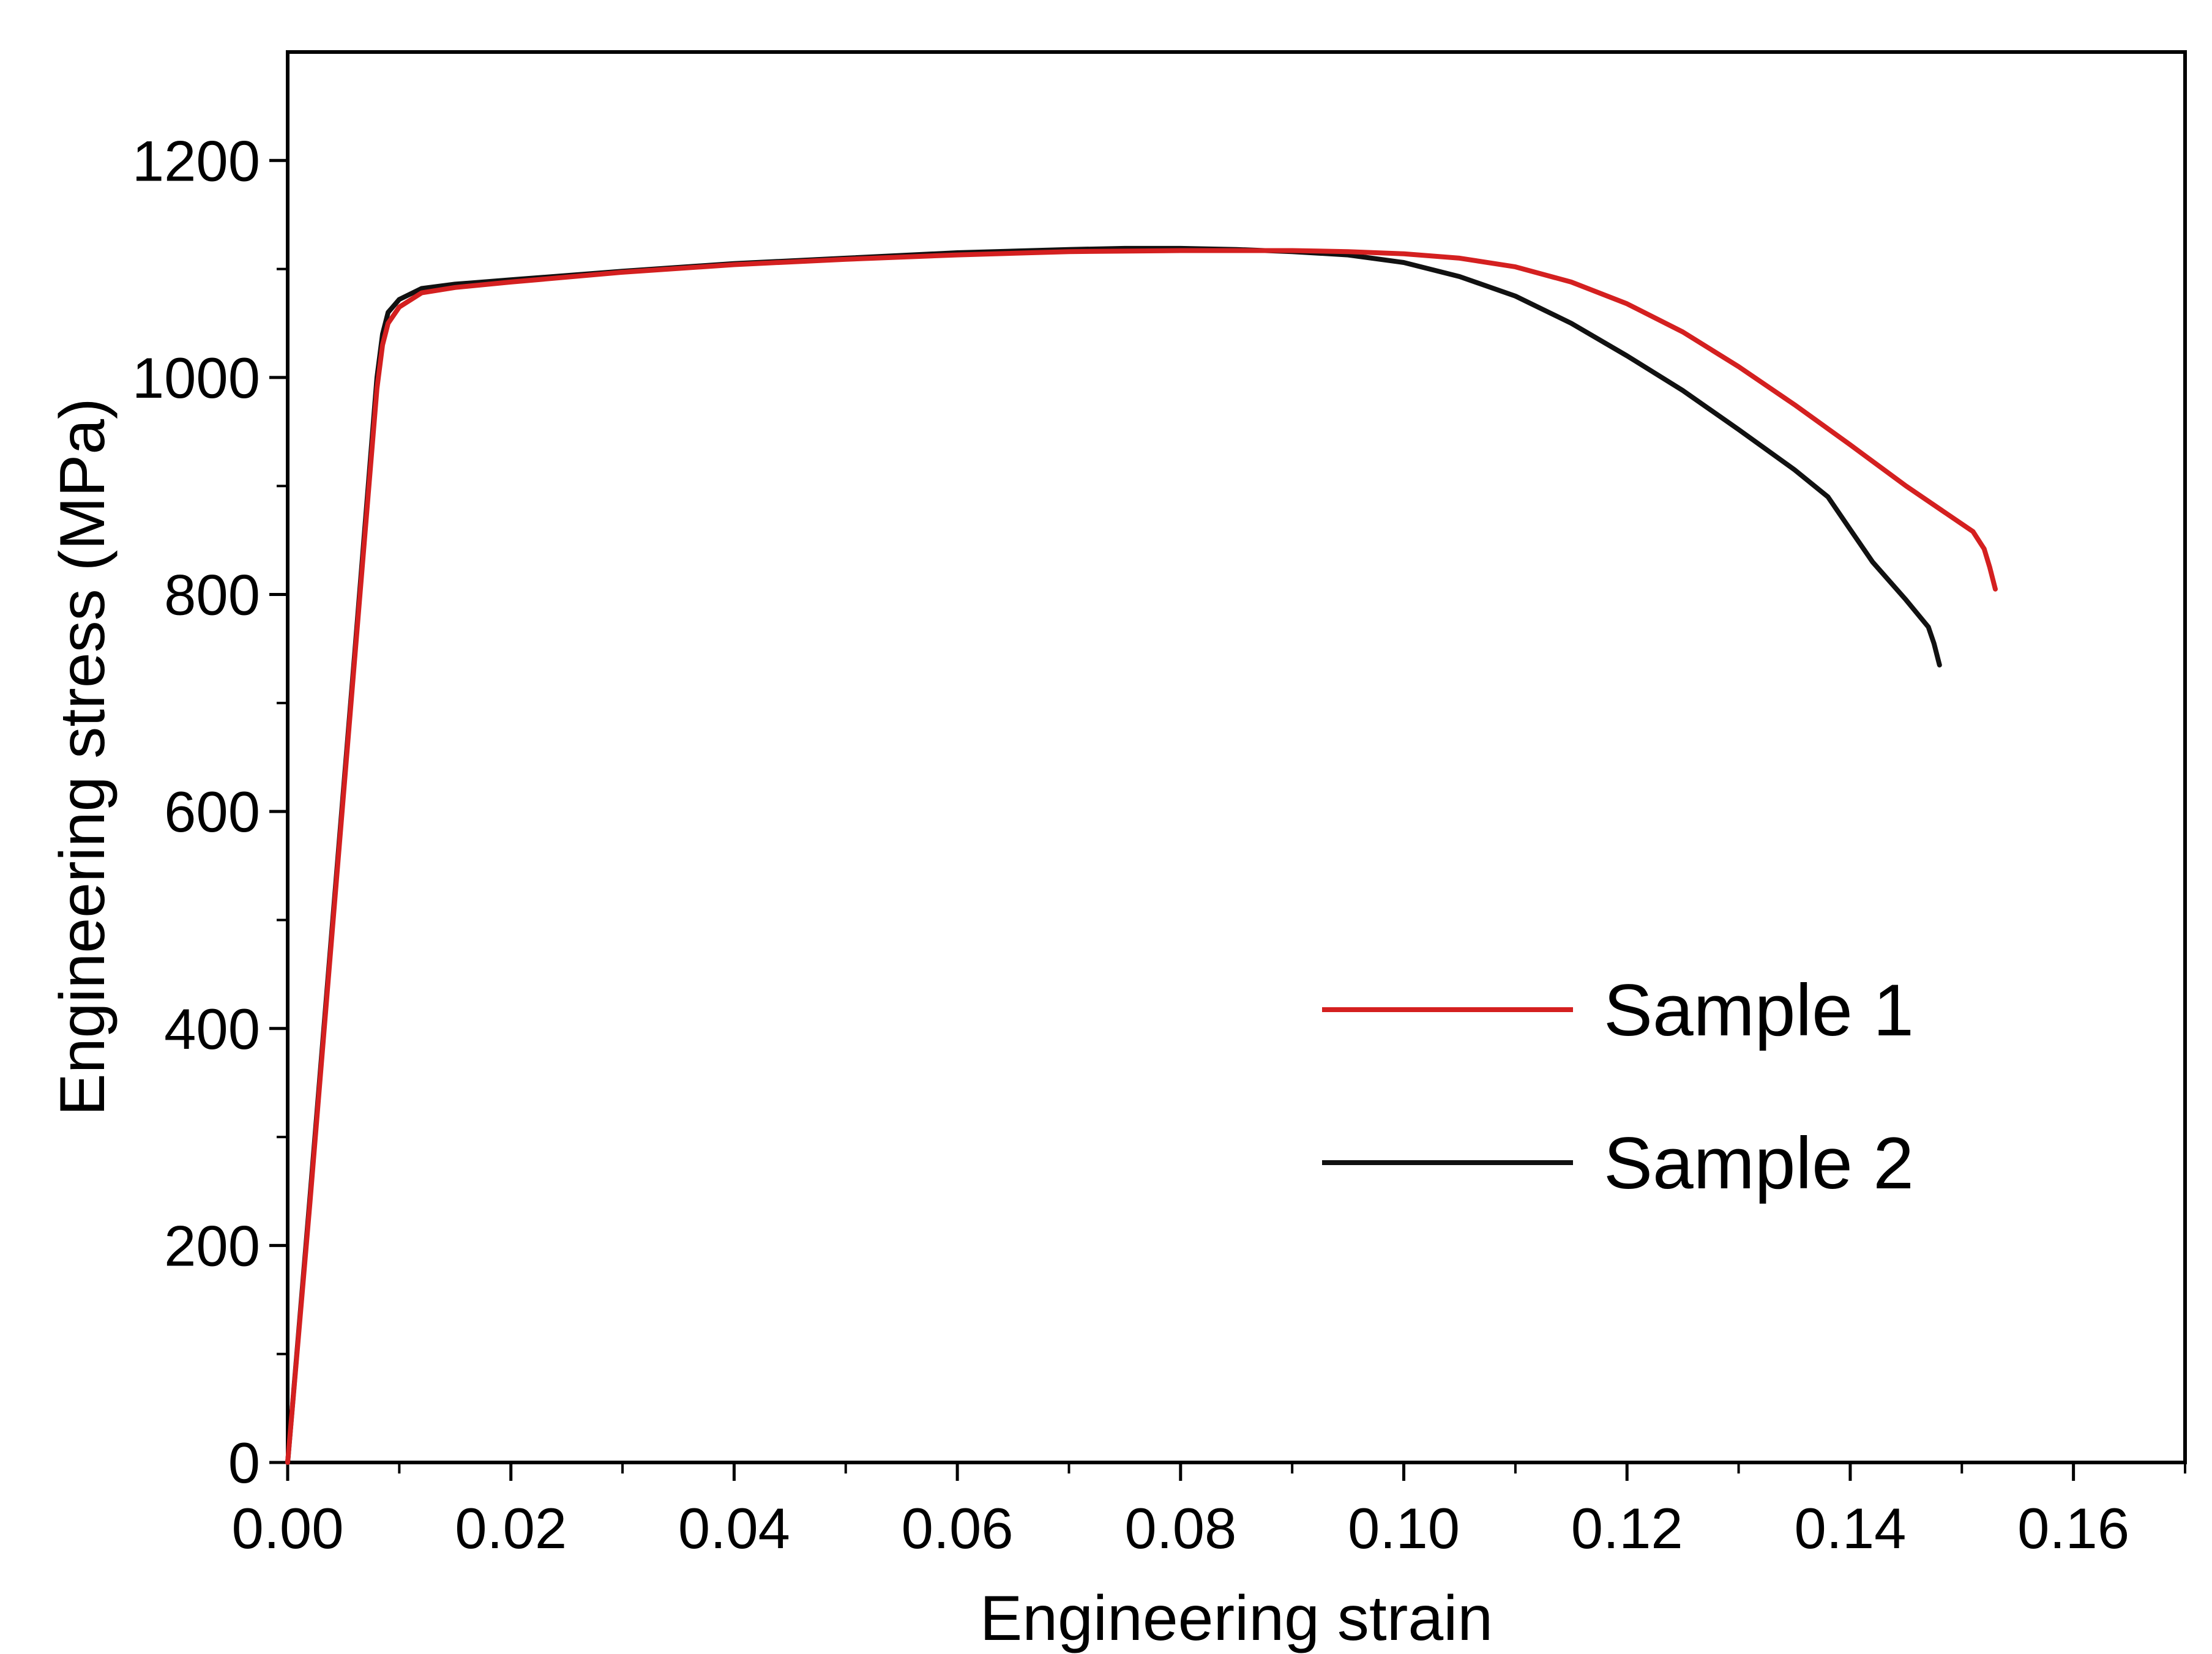  Describe the element at coordinates (734, 1528) in the screenshot. I see `x-tick-label: 0.04` at that location.